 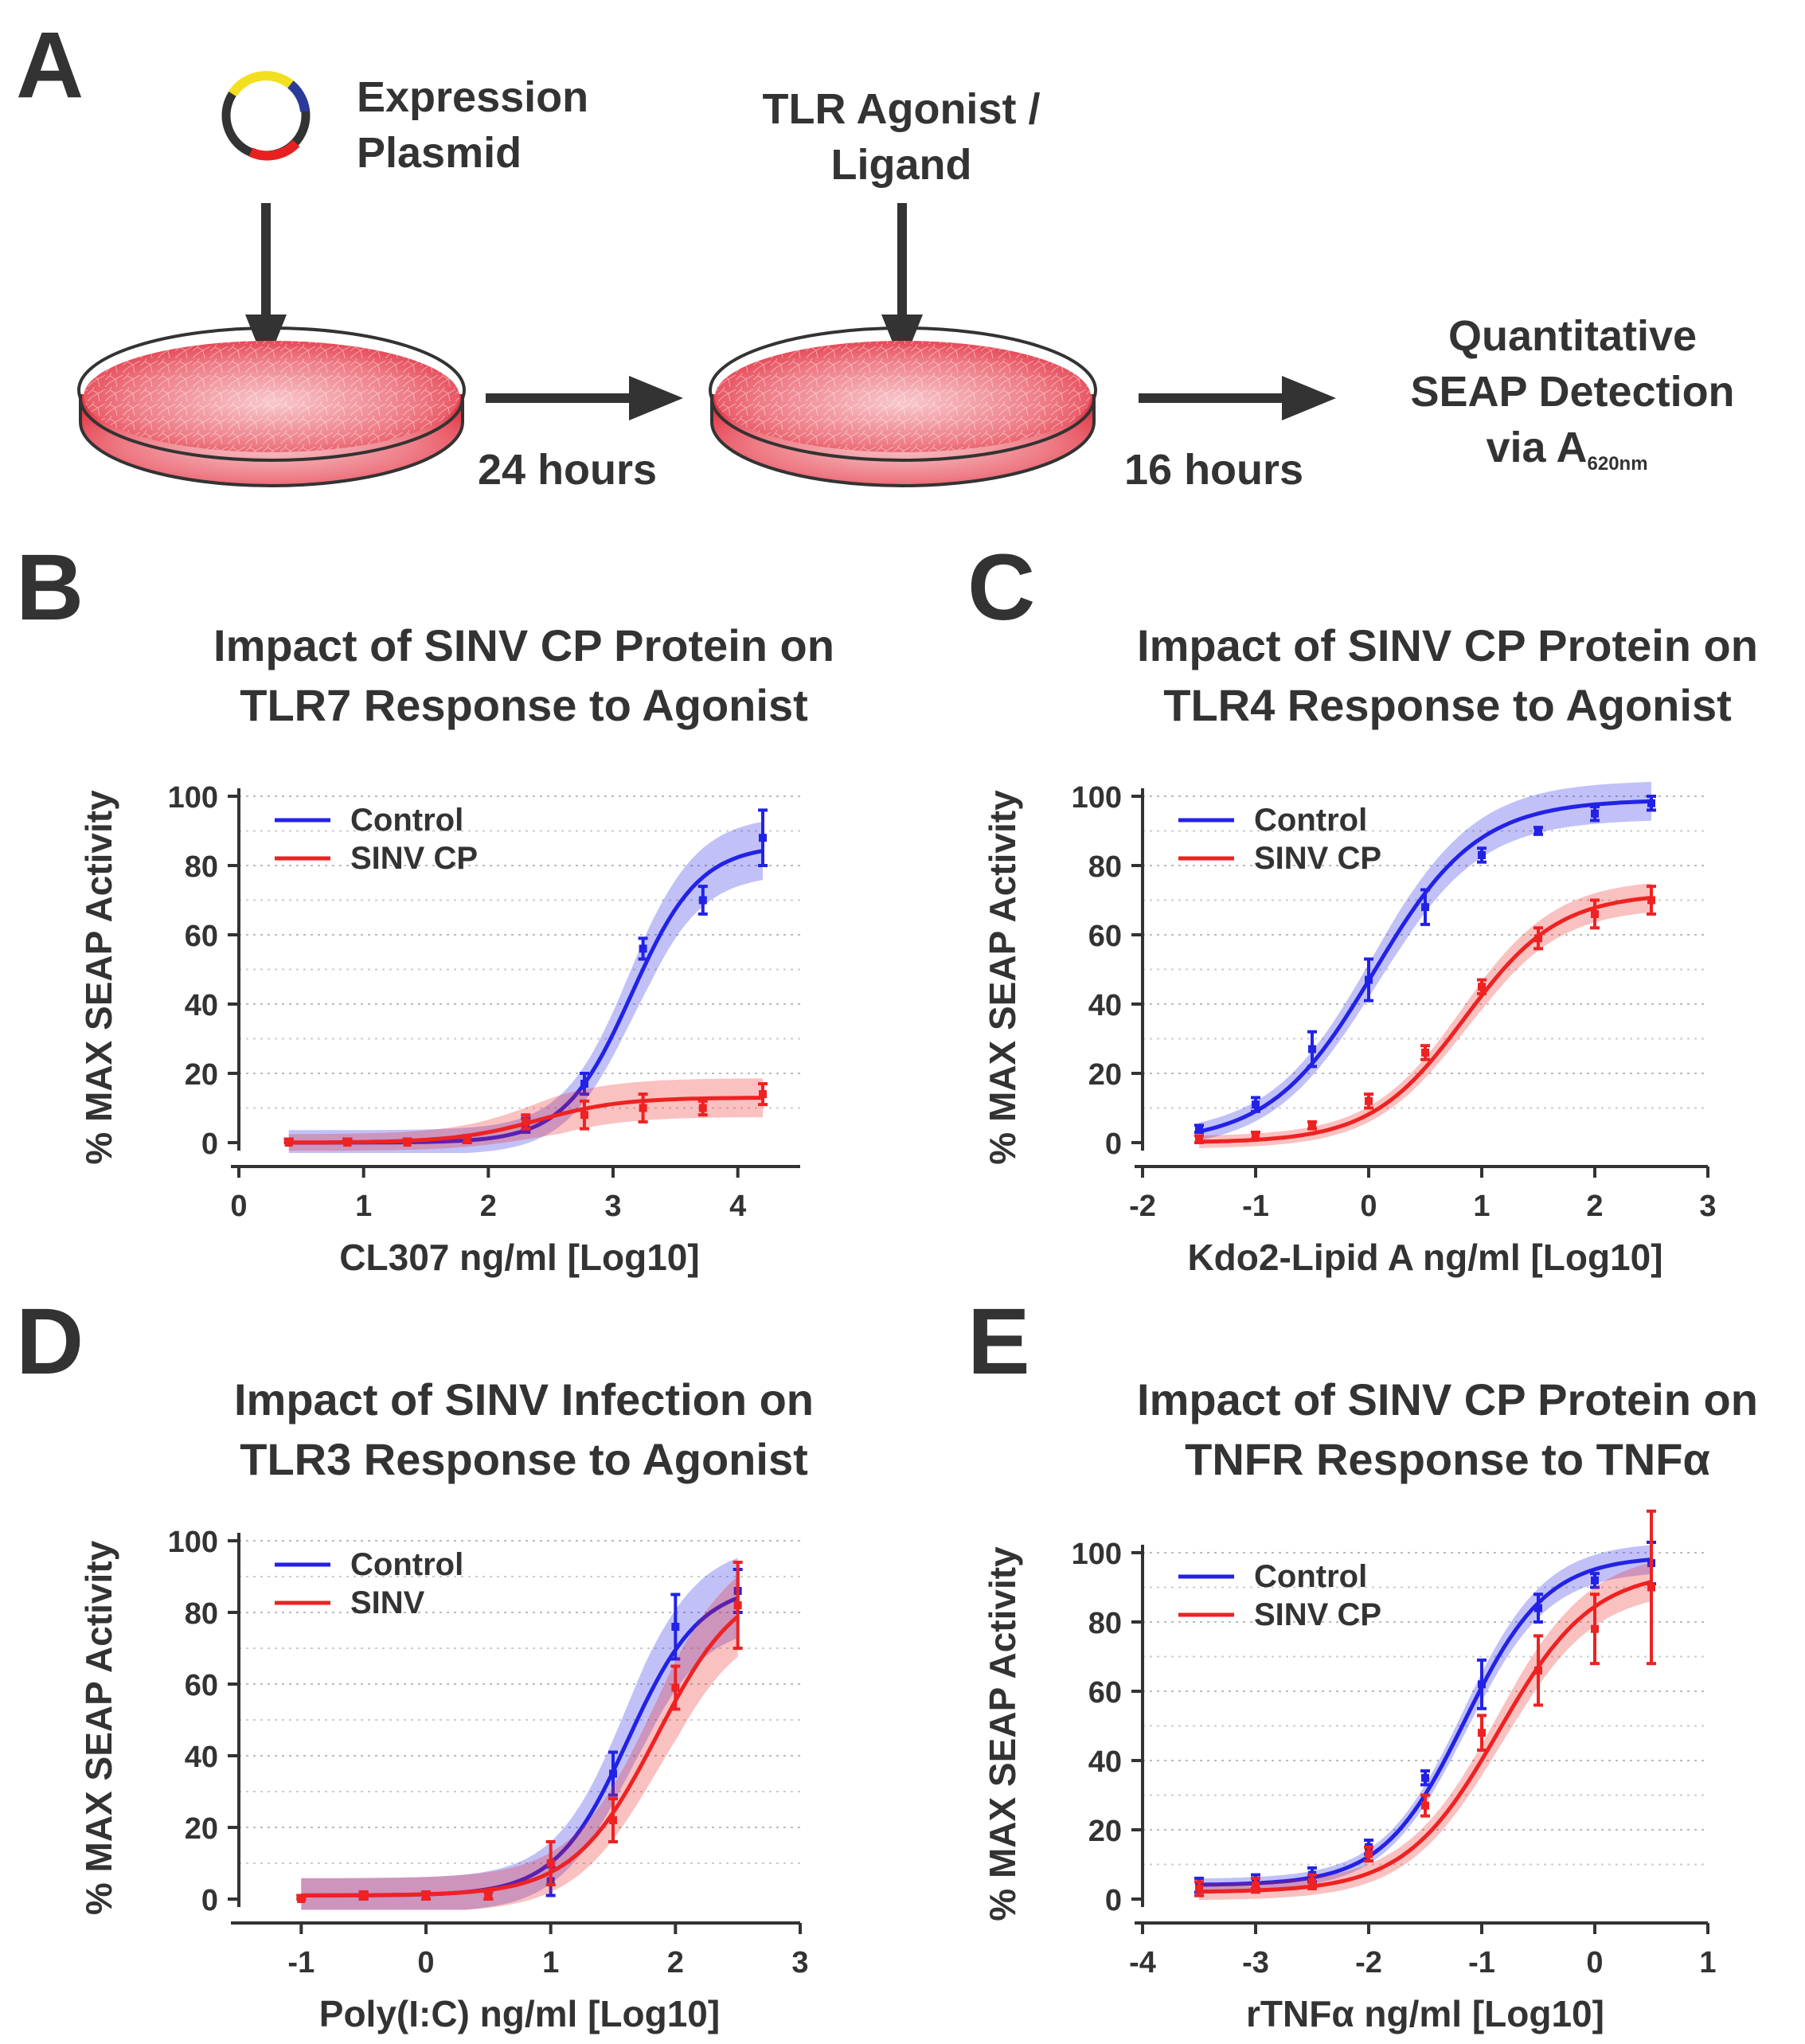 I want to click on panel-letter: D, so click(x=50, y=1341).